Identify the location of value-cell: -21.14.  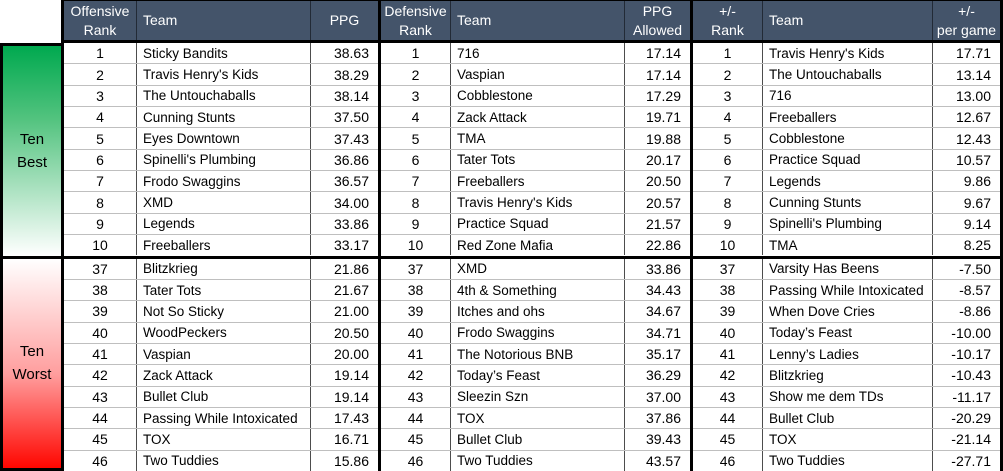
(971, 439).